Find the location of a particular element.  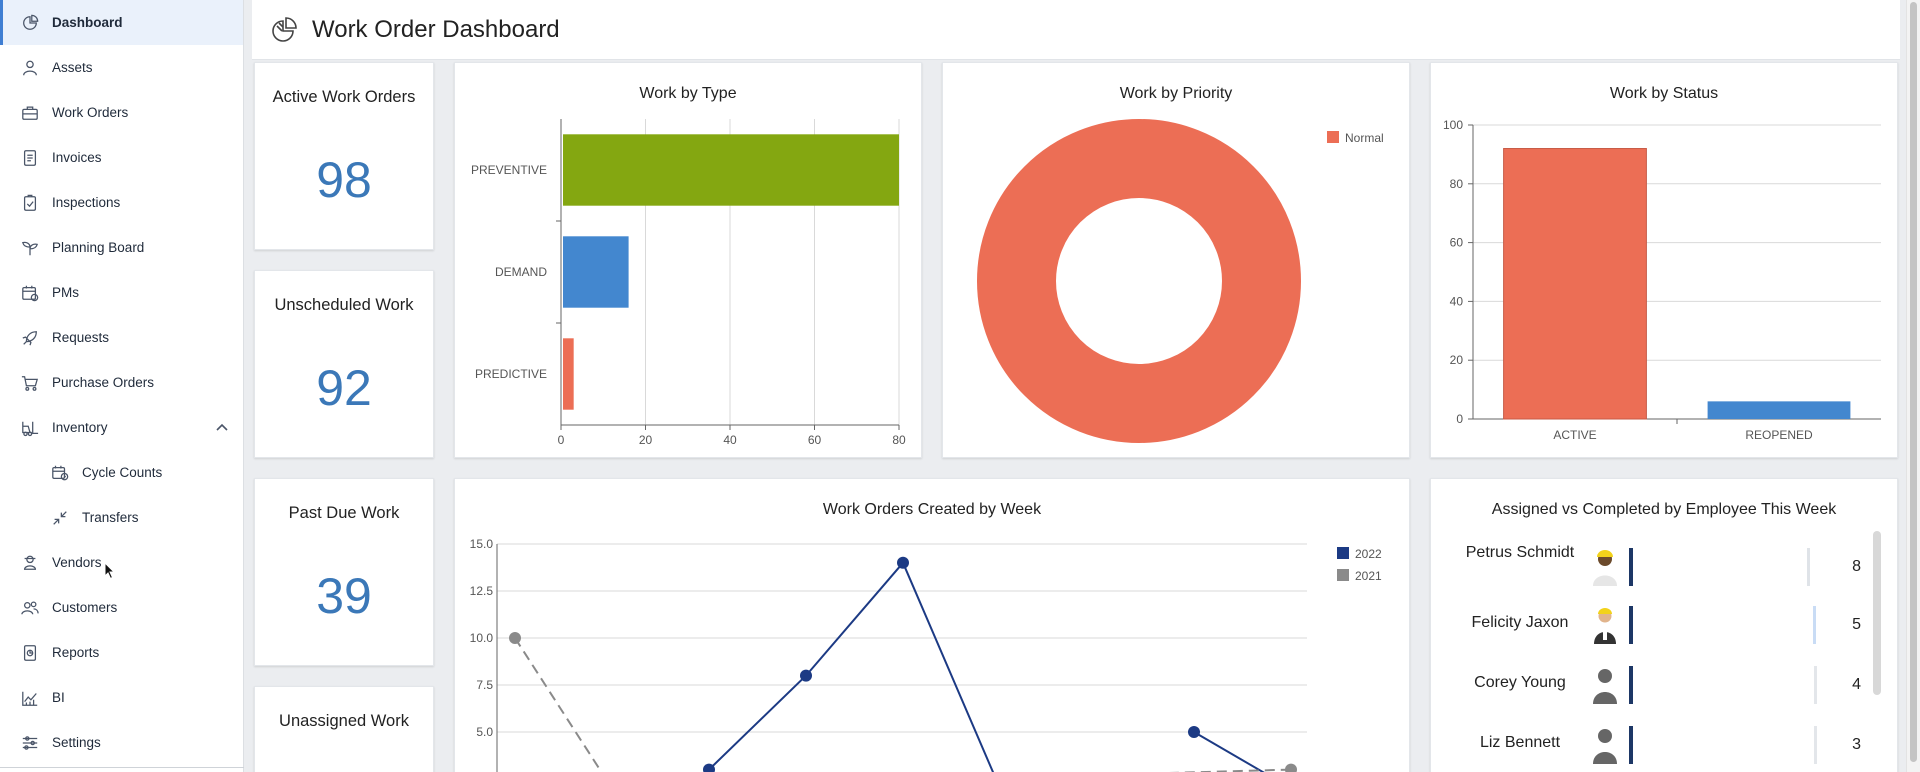

arrows-in-icon is located at coordinates (60, 518).